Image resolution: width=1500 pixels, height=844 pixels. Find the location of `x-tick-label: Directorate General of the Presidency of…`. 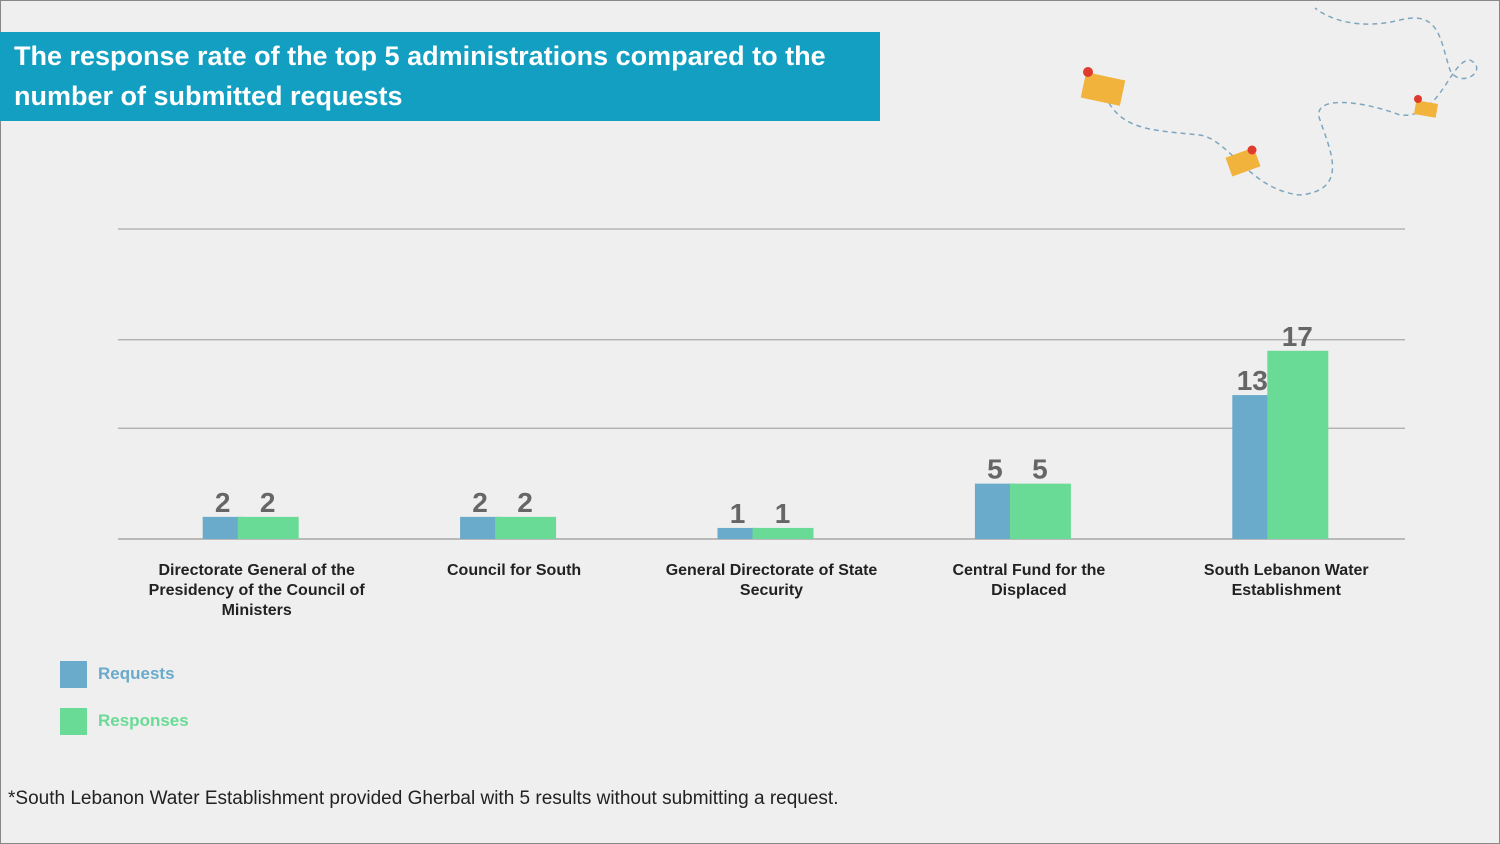

x-tick-label: Directorate General of the Presidency of… is located at coordinates (256, 590).